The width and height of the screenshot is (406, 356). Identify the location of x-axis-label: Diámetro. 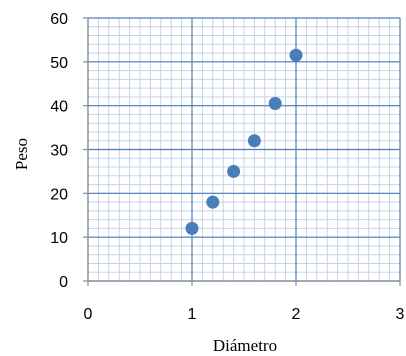
(245, 345).